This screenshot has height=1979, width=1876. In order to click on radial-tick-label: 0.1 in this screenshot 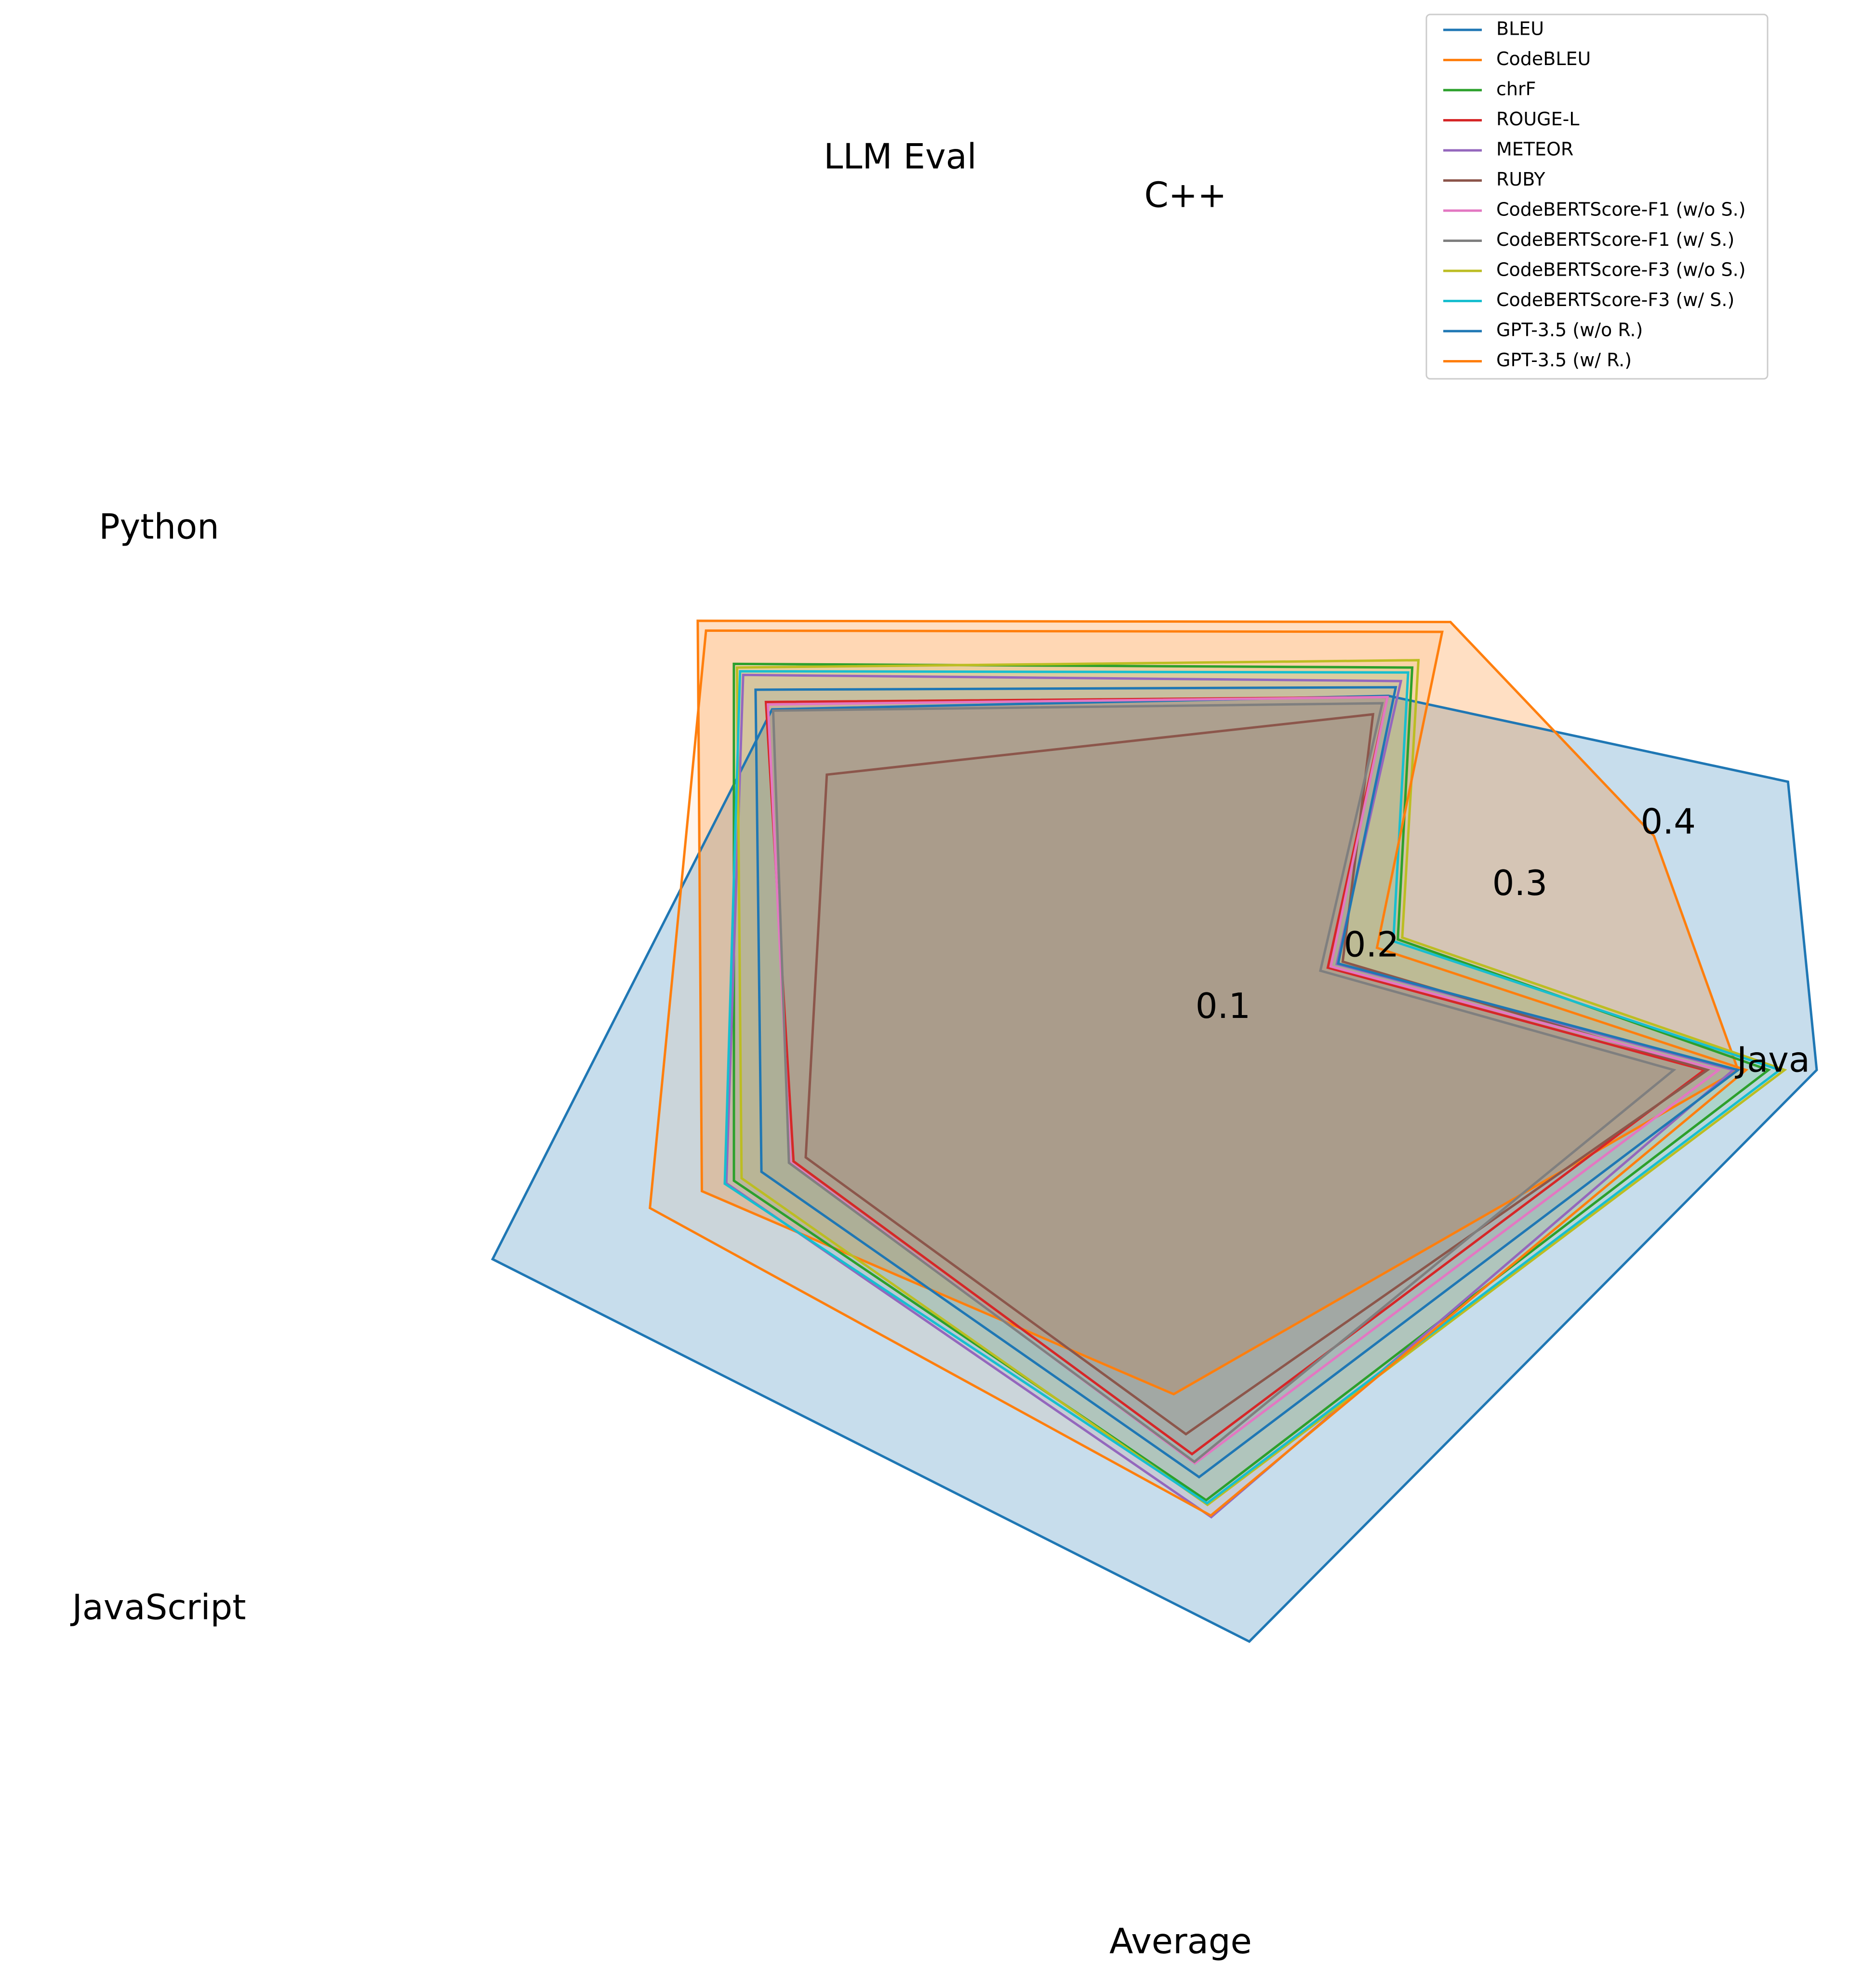, I will do `click(1223, 1006)`.